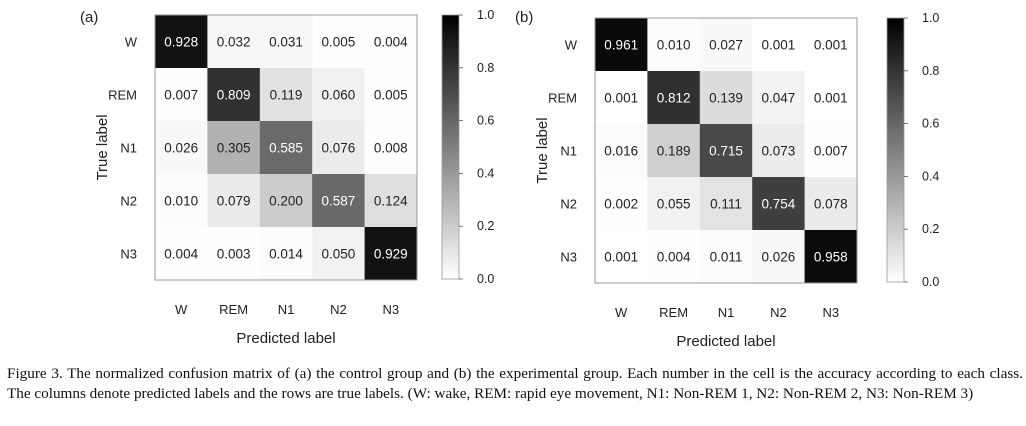 The width and height of the screenshot is (1026, 426). I want to click on cell-value: 0.929, so click(391, 254).